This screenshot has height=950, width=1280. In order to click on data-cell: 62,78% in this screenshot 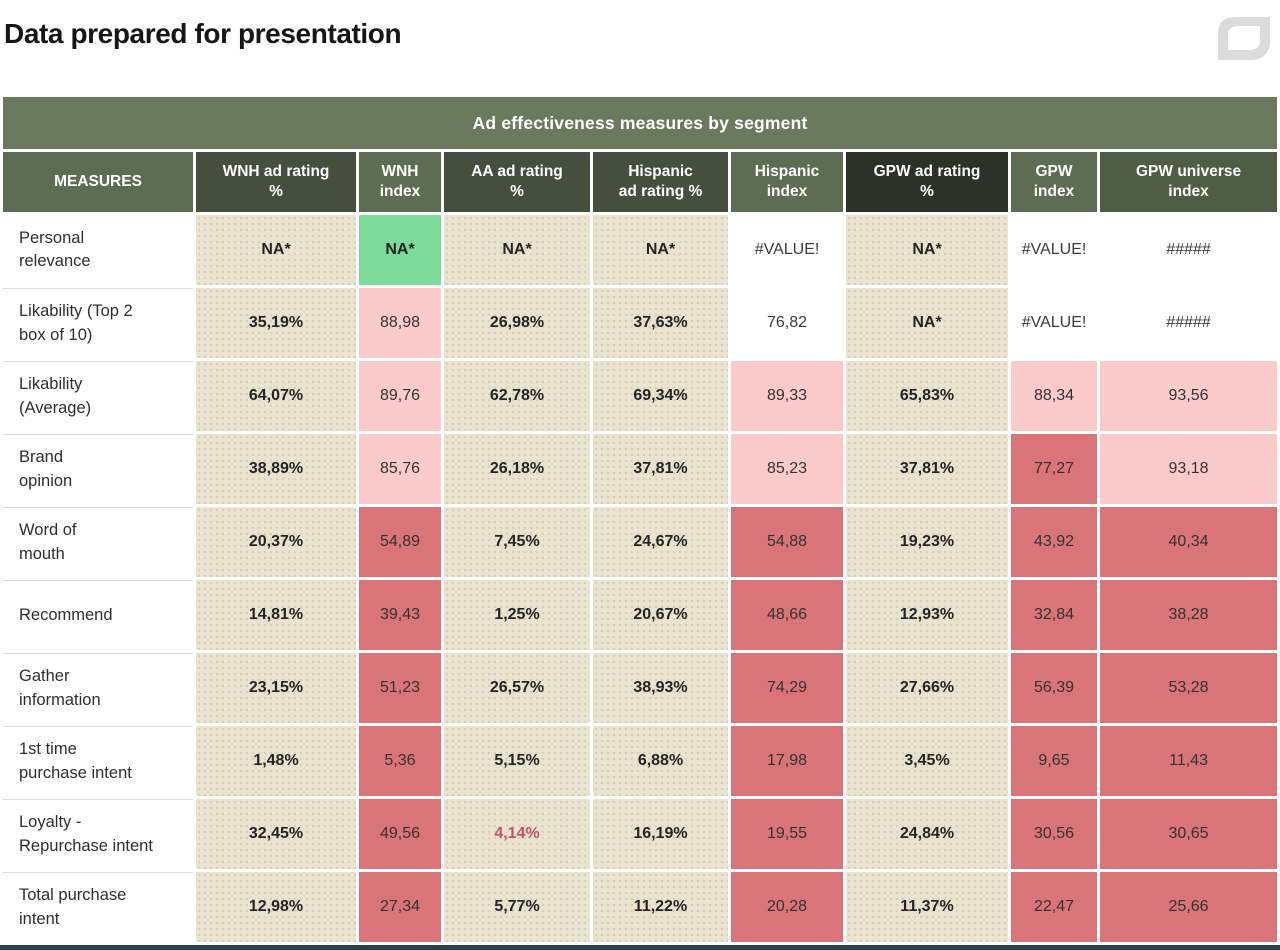, I will do `click(517, 396)`.